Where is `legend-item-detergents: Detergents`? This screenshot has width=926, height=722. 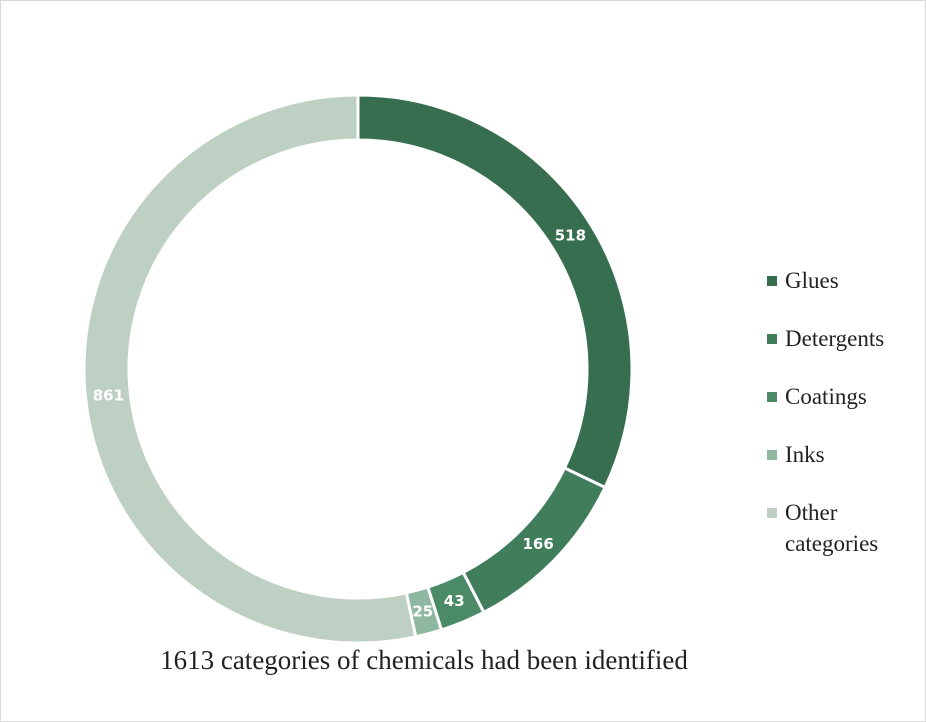
legend-item-detergents: Detergents is located at coordinates (842, 338).